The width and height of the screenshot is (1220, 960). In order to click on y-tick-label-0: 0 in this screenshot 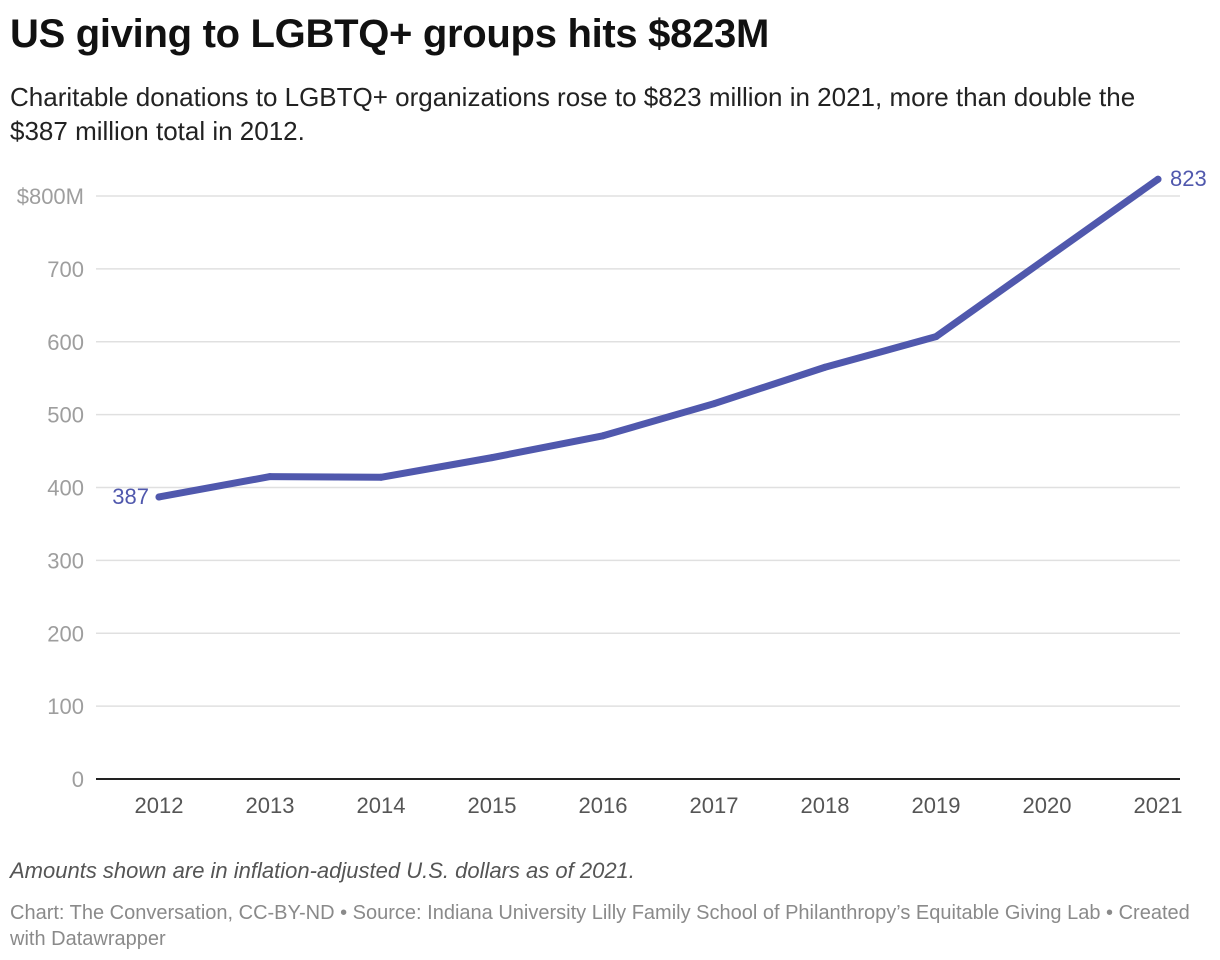, I will do `click(78, 779)`.